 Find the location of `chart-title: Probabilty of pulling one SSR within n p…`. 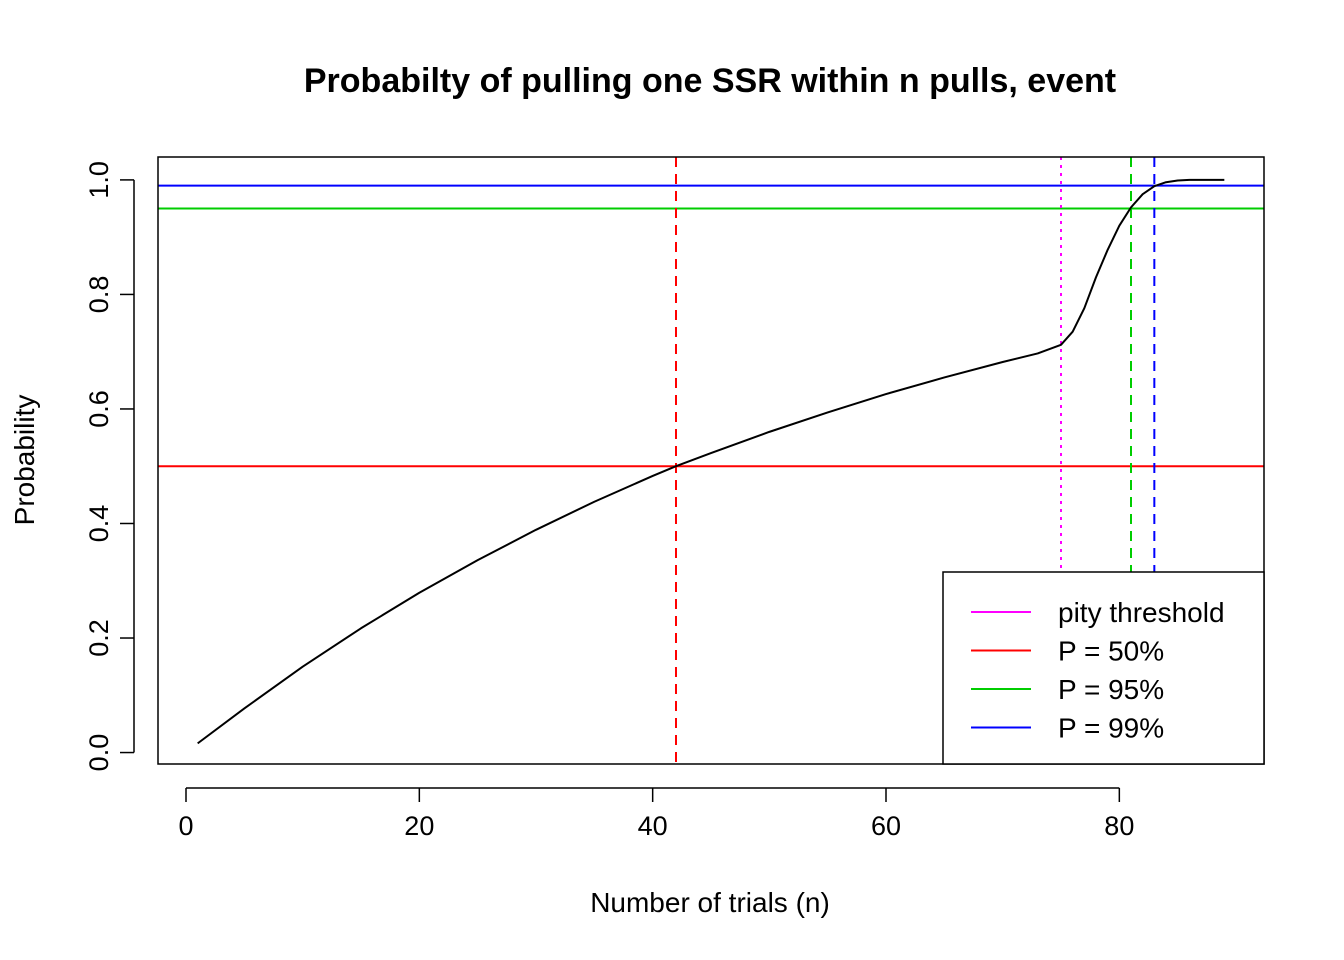

chart-title: Probabilty of pulling one SSR within n p… is located at coordinates (710, 81).